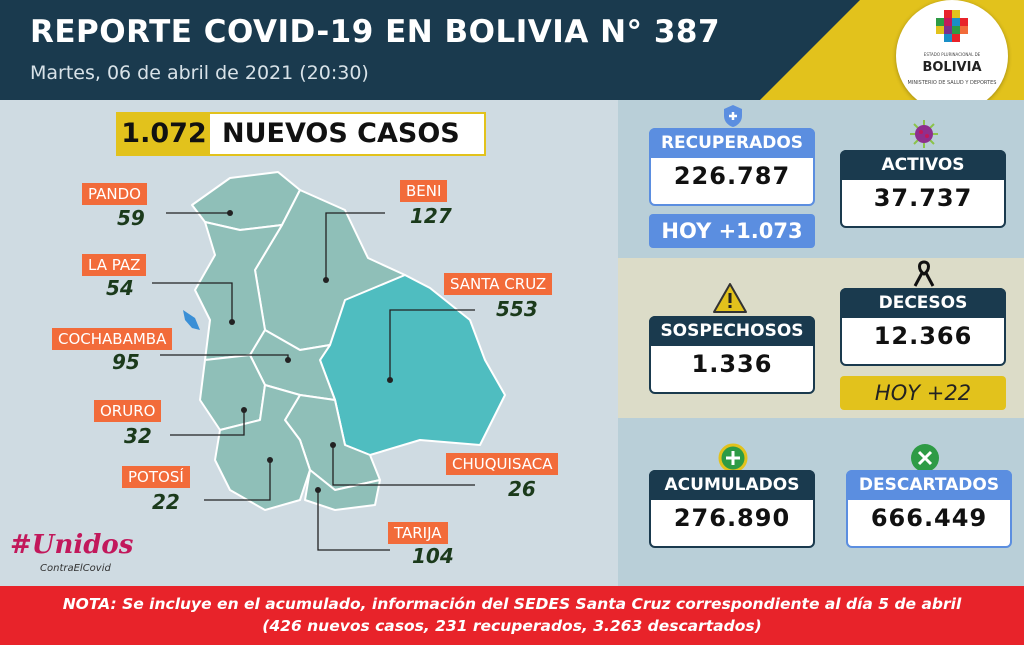 This screenshot has height=645, width=1024. I want to click on hashtag-sub: ContraElCovid, so click(75, 568).